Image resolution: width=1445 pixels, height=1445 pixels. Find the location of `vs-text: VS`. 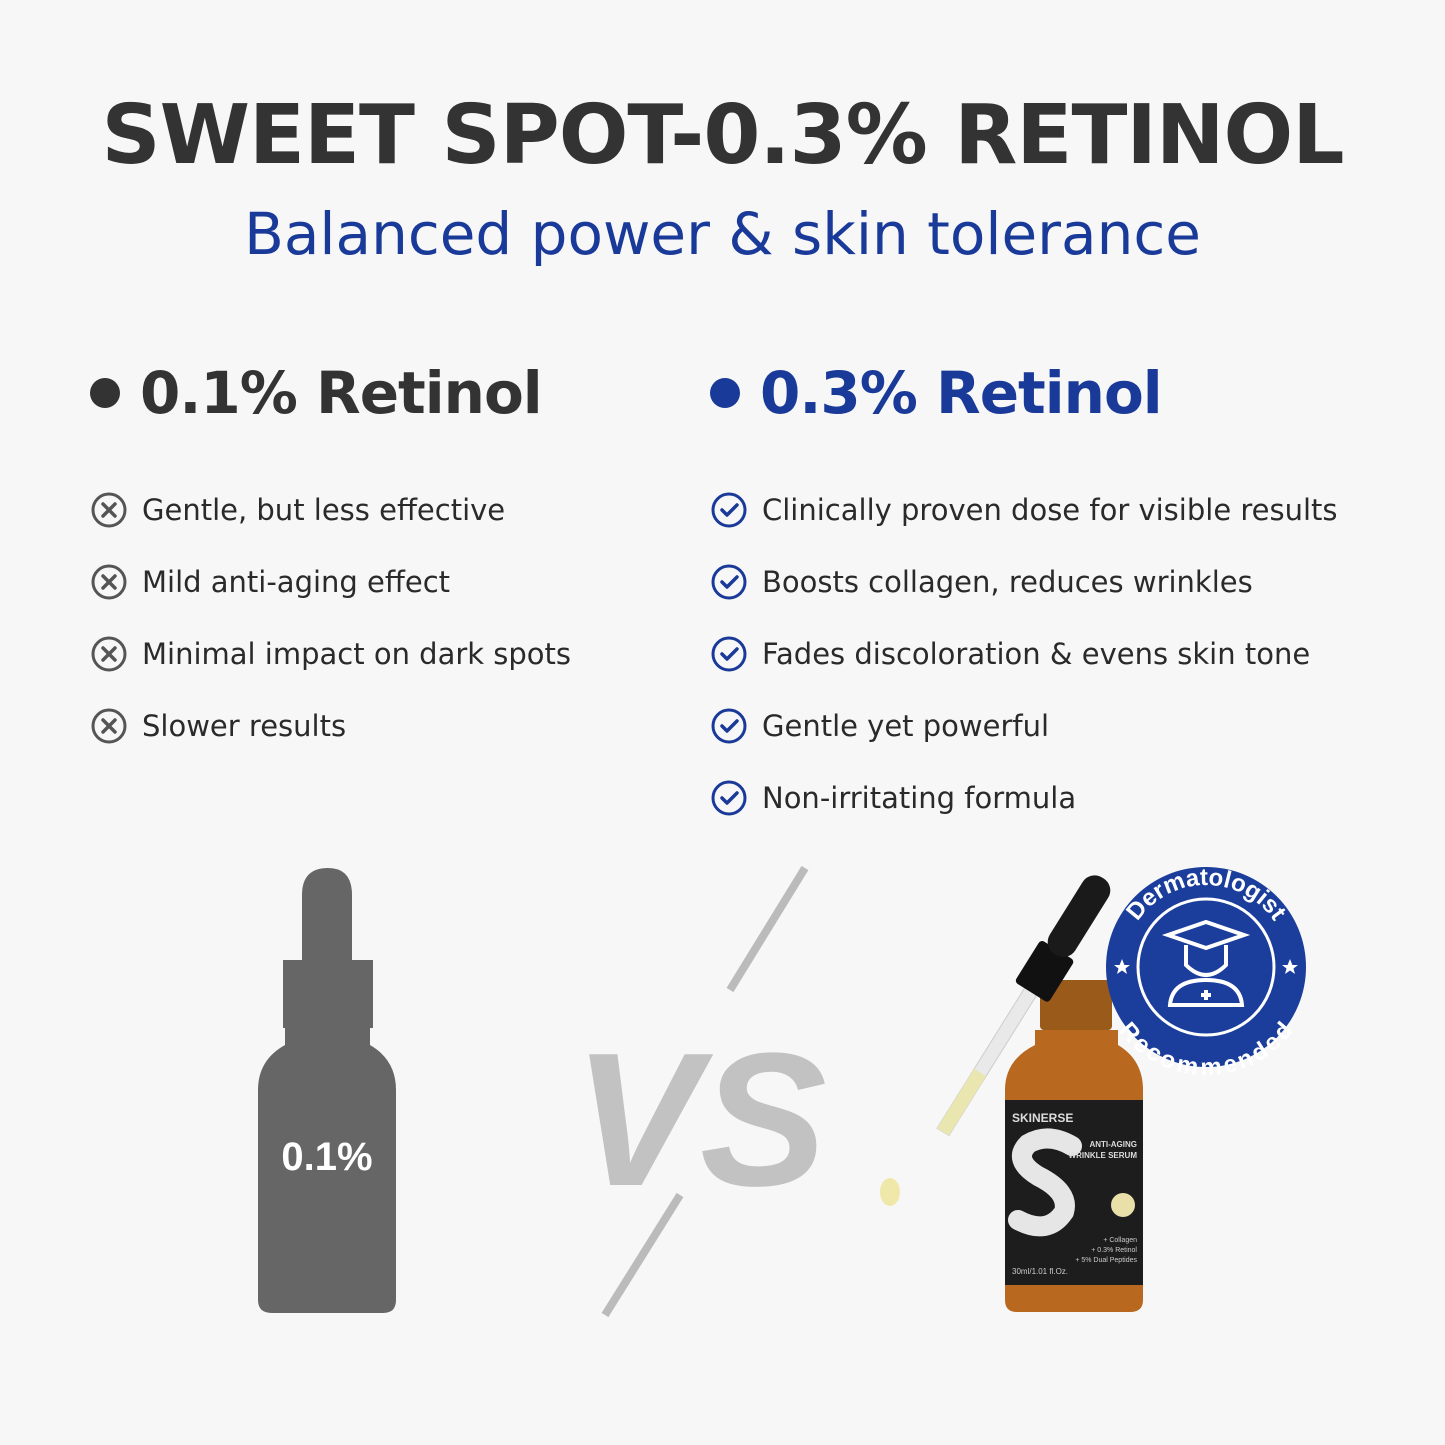

vs-text: VS is located at coordinates (699, 1120).